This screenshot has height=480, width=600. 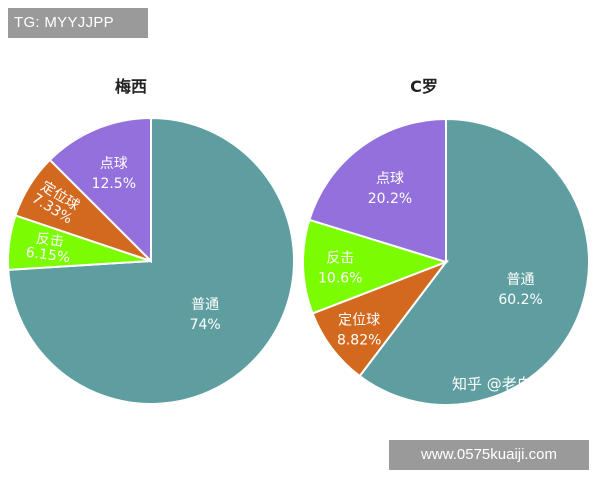 I want to click on slice-label-penalty: 点球 20.2%, so click(x=390, y=189).